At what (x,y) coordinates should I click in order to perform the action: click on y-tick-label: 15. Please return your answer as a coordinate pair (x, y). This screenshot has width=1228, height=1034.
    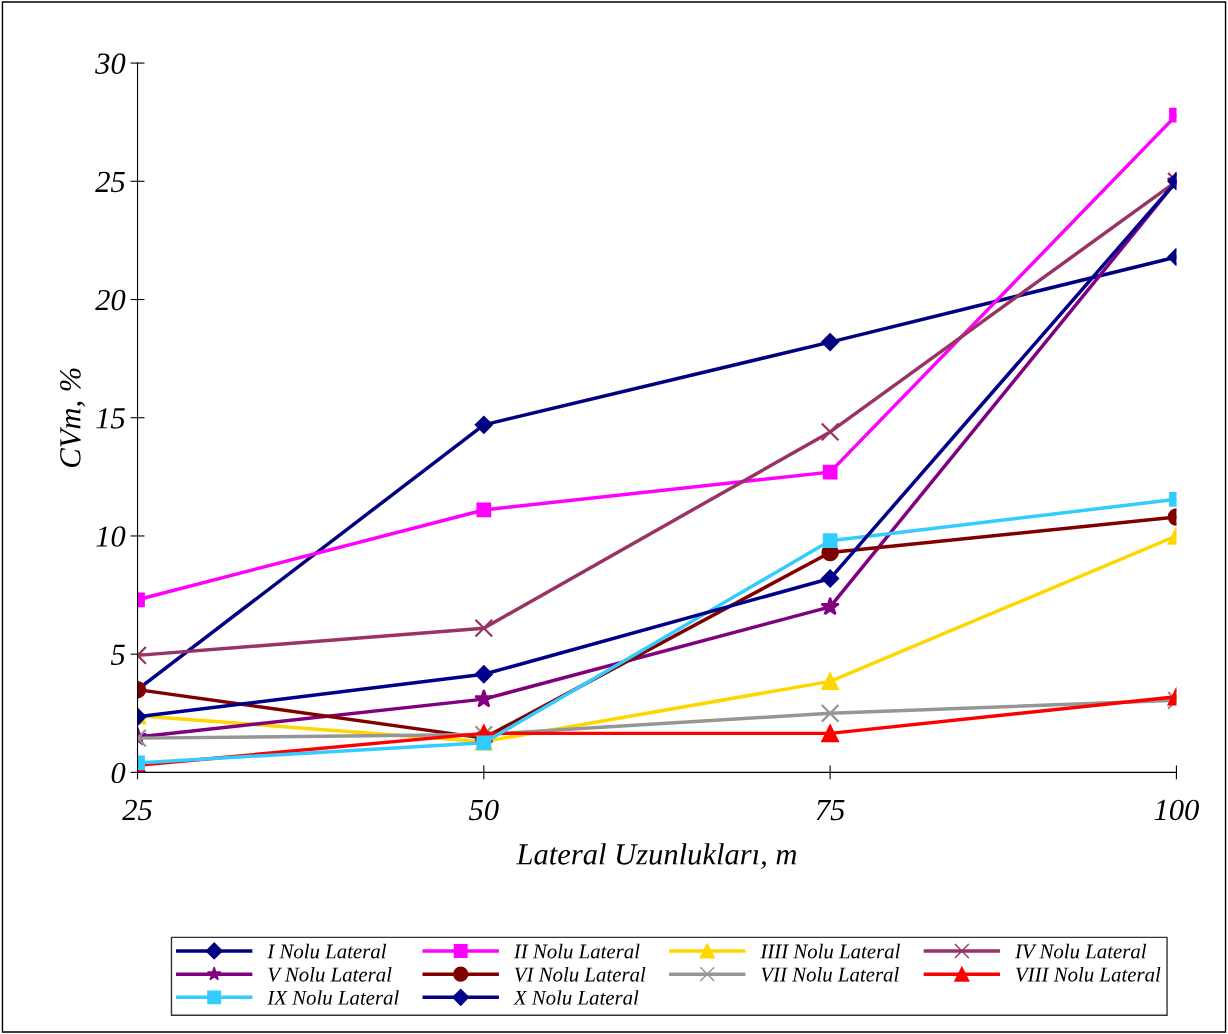
    Looking at the image, I should click on (110, 418).